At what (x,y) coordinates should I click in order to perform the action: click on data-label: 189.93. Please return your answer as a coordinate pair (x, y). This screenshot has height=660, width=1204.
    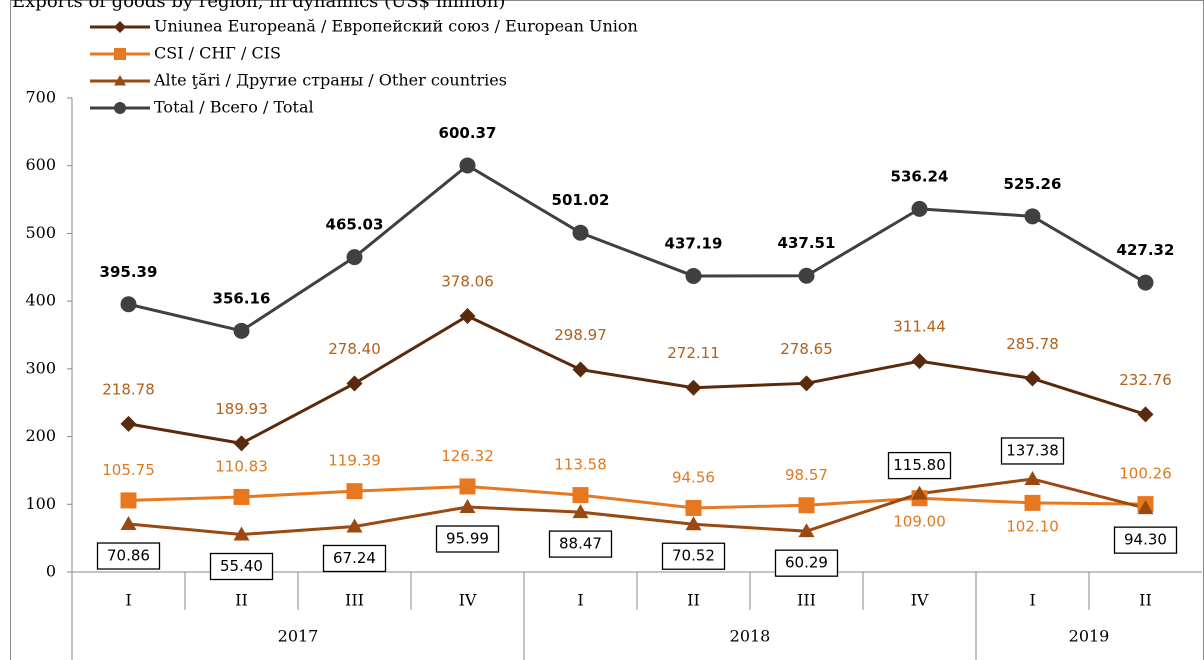
    Looking at the image, I should click on (241, 409).